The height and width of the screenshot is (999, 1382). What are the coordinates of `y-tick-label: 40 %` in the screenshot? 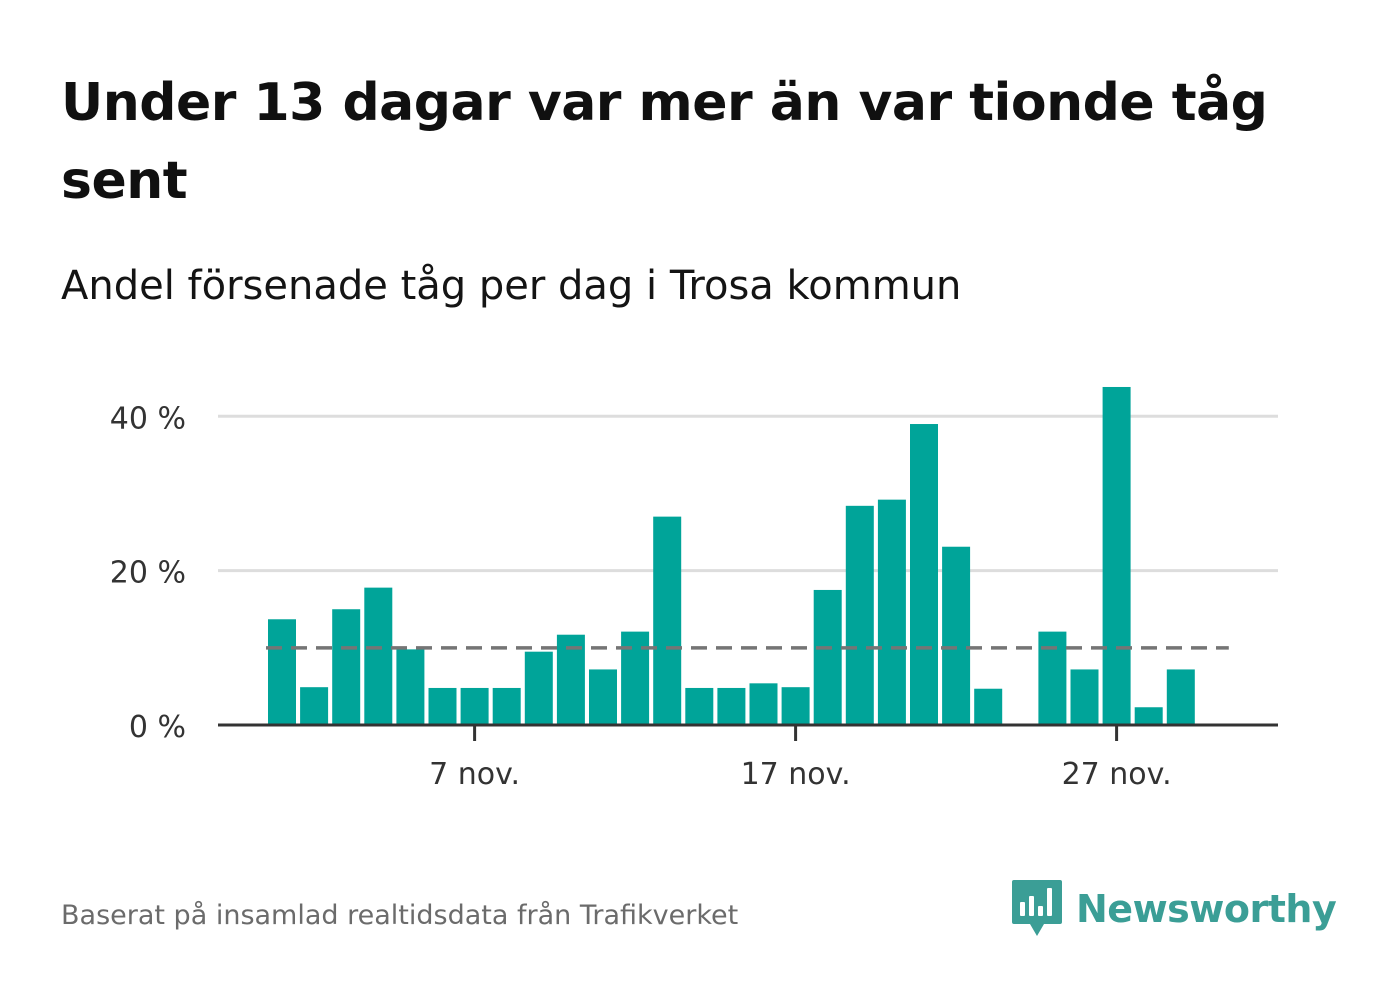 It's located at (148, 418).